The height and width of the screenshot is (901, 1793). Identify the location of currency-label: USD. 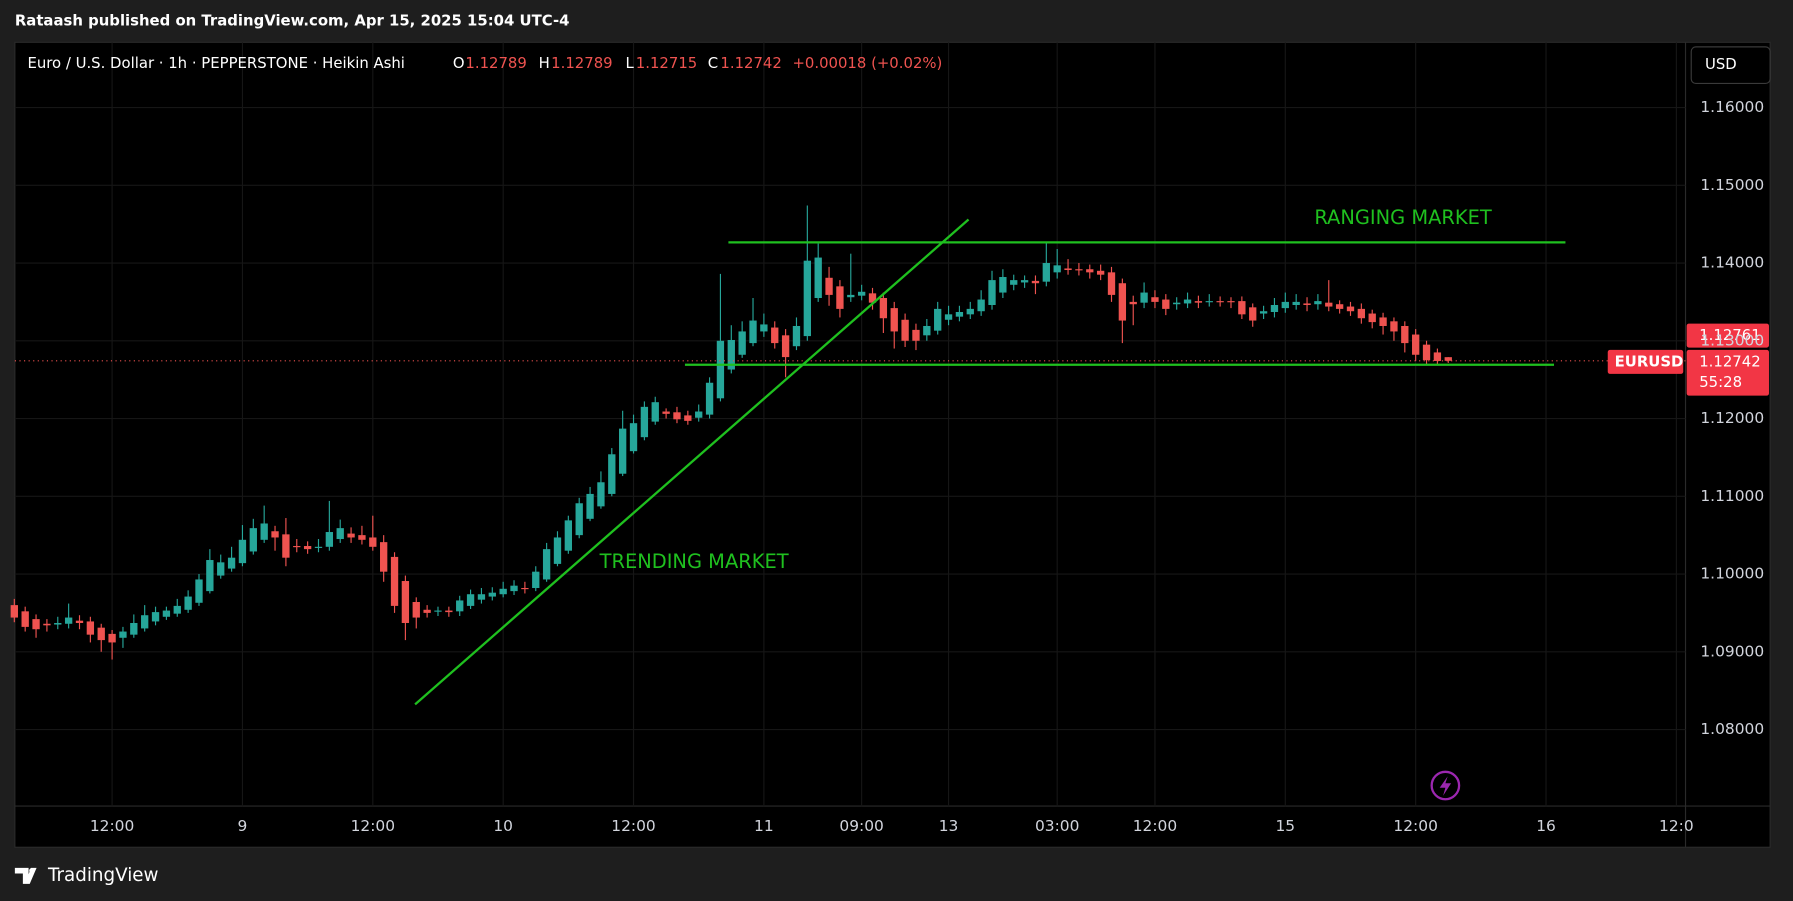
(1721, 64).